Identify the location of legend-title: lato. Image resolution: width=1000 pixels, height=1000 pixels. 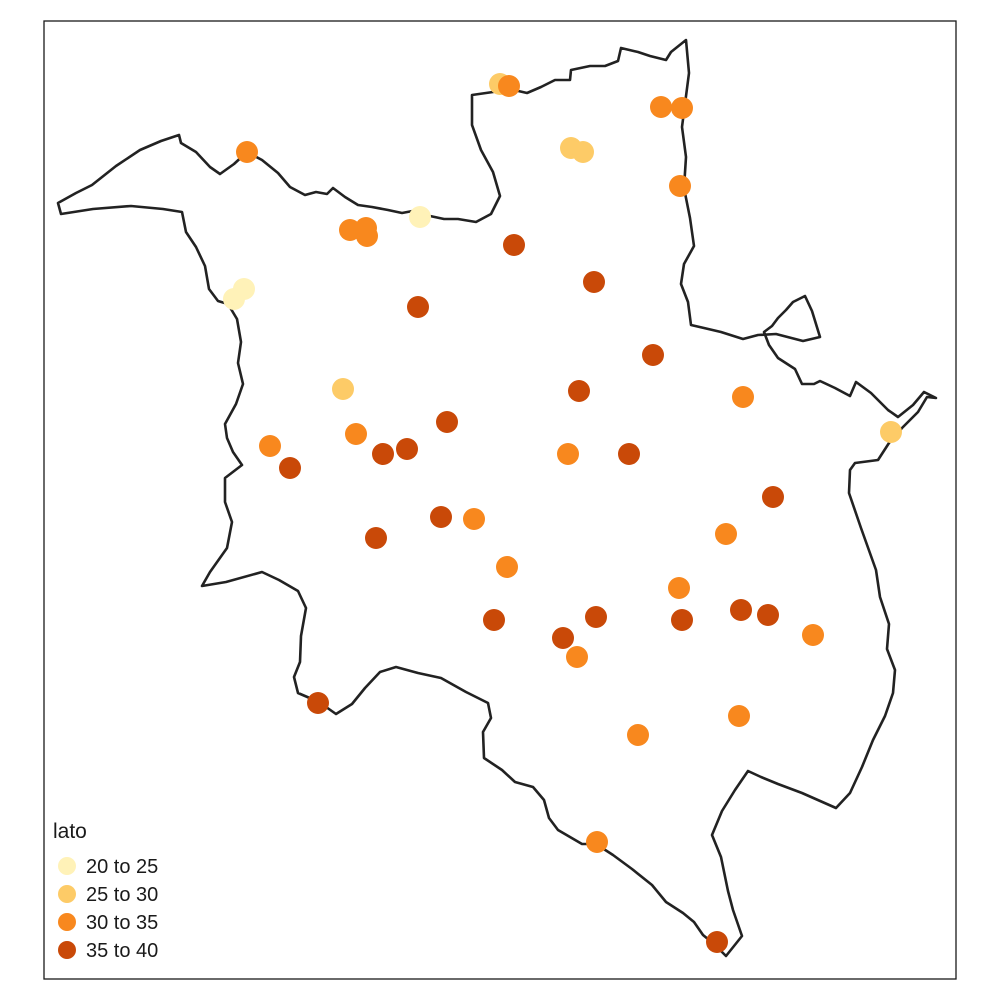
(70, 831).